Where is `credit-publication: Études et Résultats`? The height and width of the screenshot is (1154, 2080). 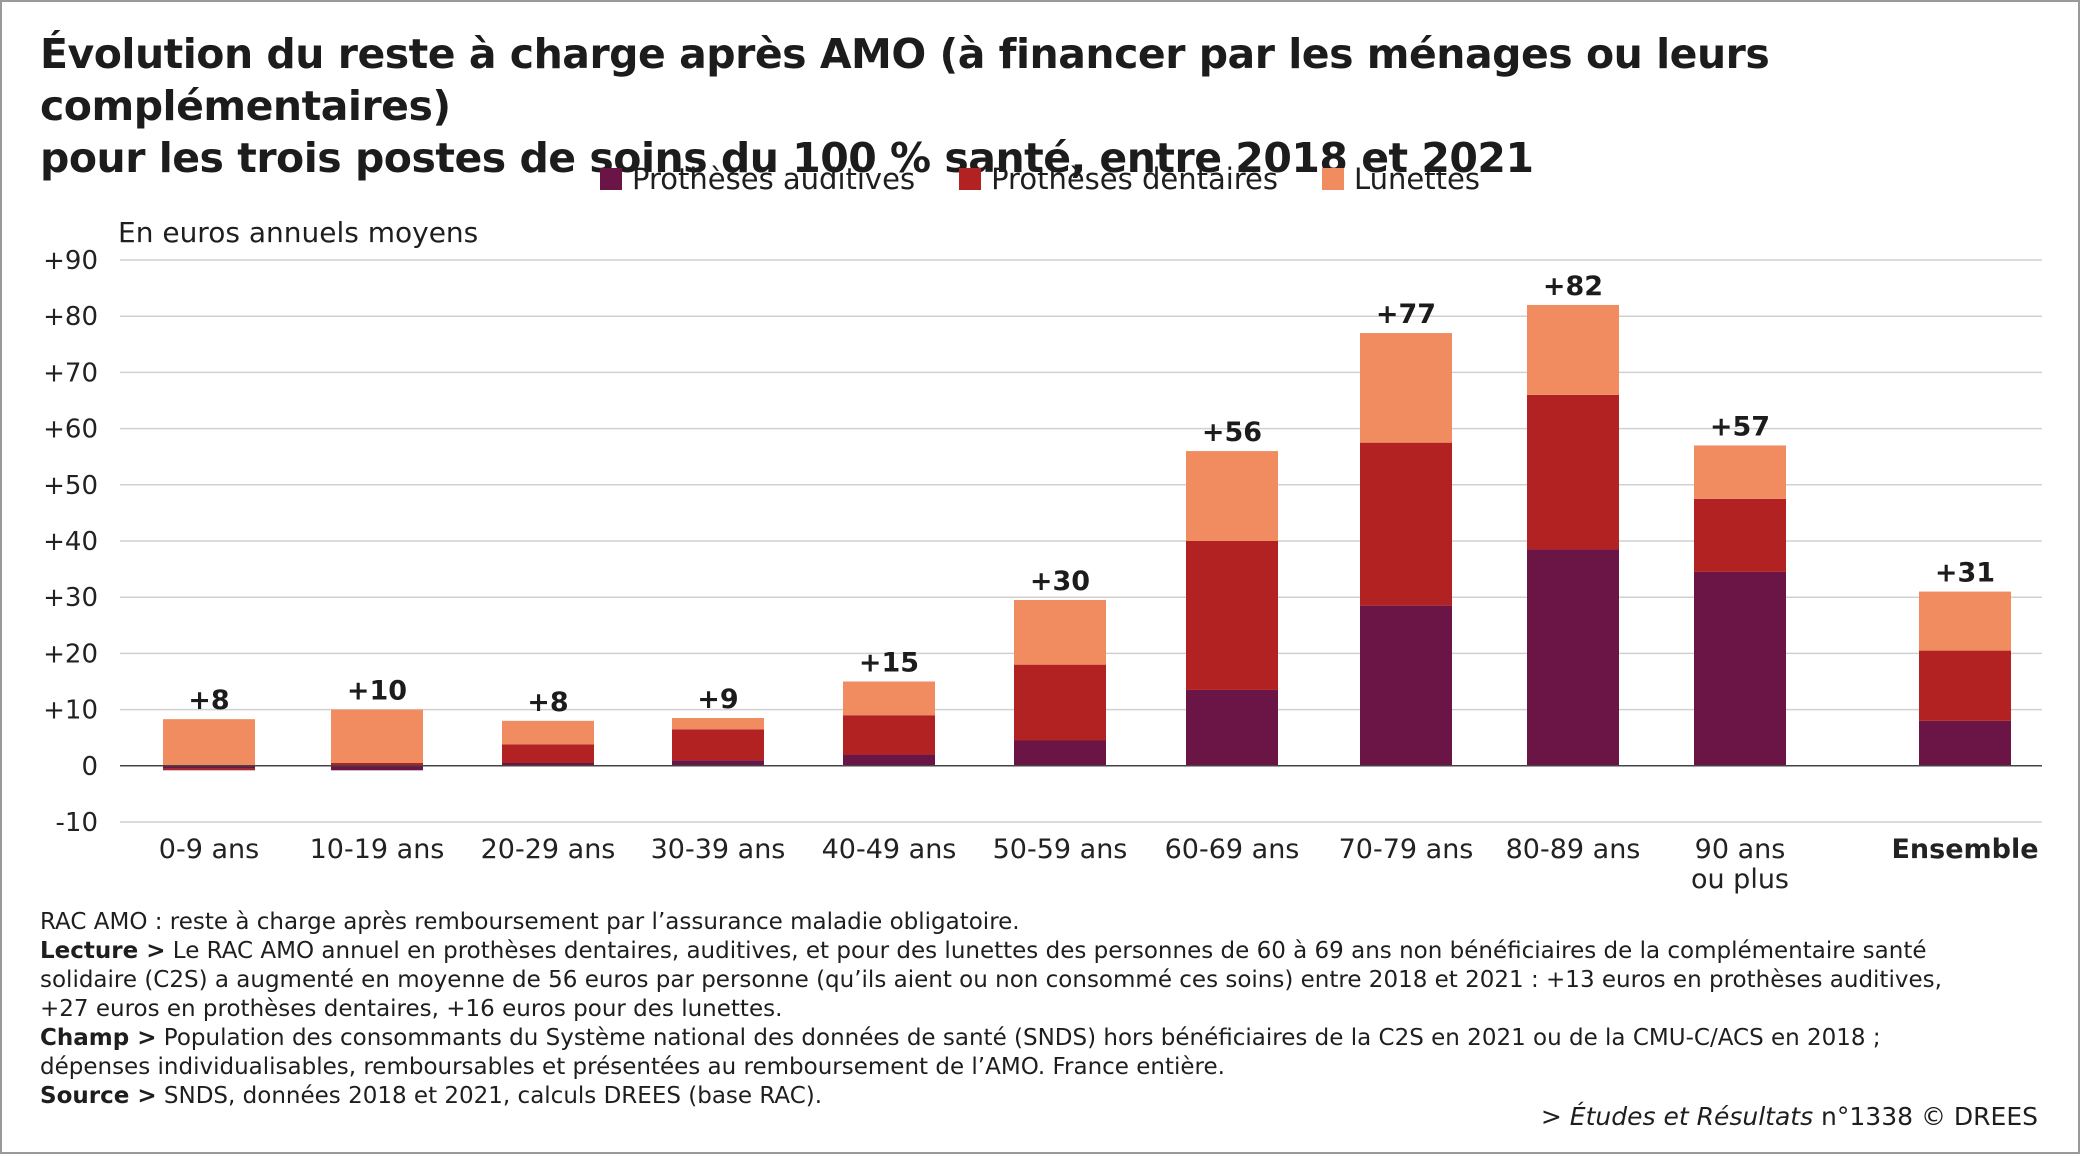 credit-publication: Études et Résultats is located at coordinates (1691, 1116).